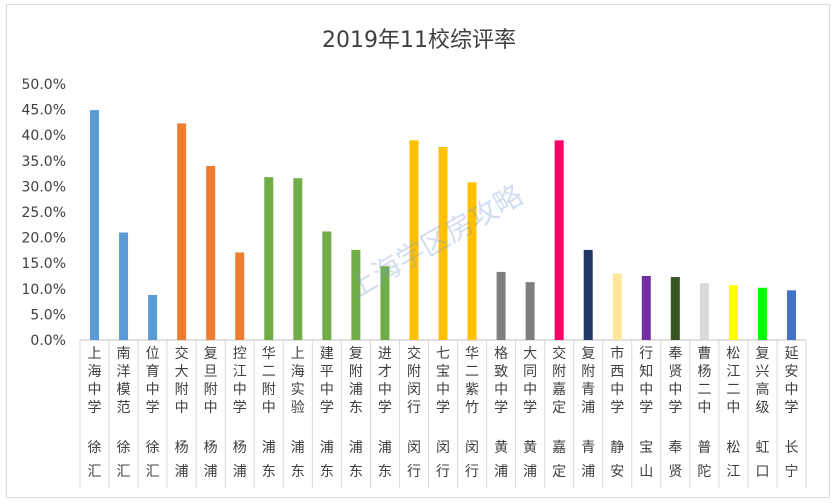  I want to click on district-label: 长, so click(791, 448).